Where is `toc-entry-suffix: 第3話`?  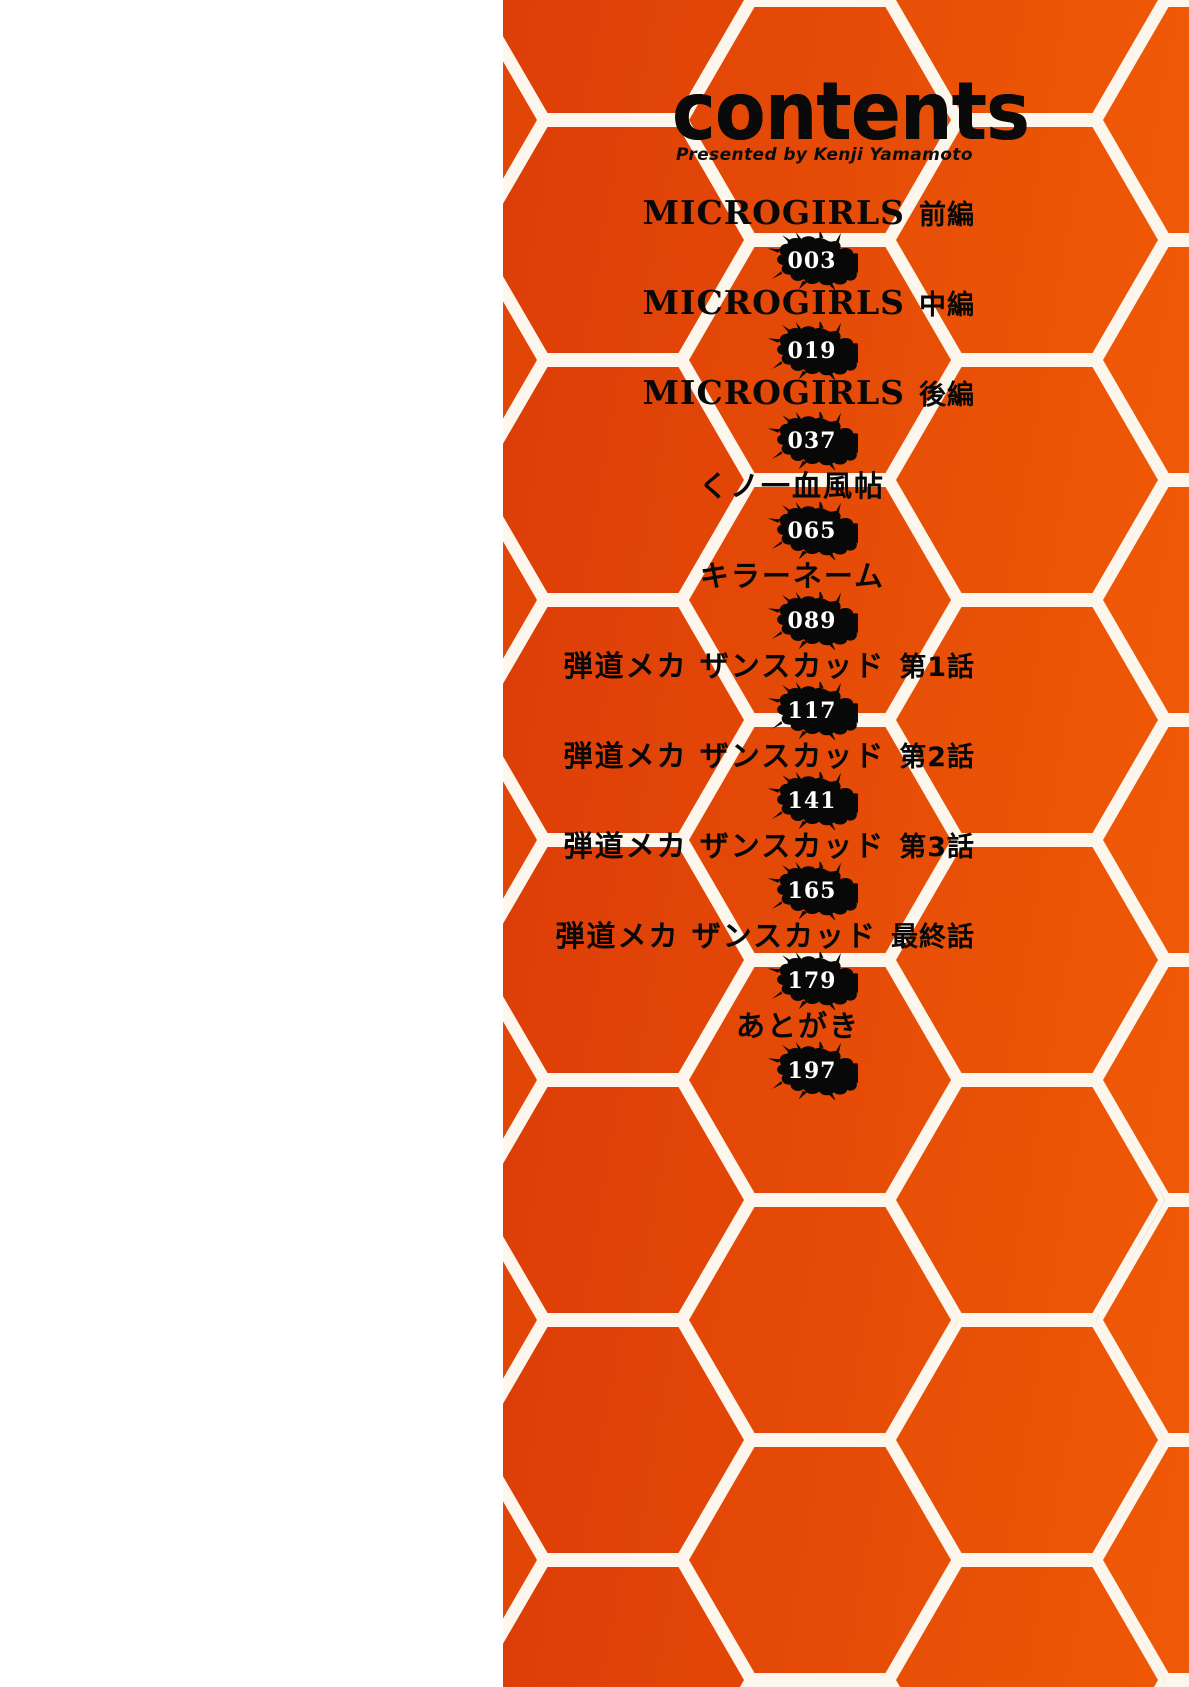
toc-entry-suffix: 第3話 is located at coordinates (937, 847).